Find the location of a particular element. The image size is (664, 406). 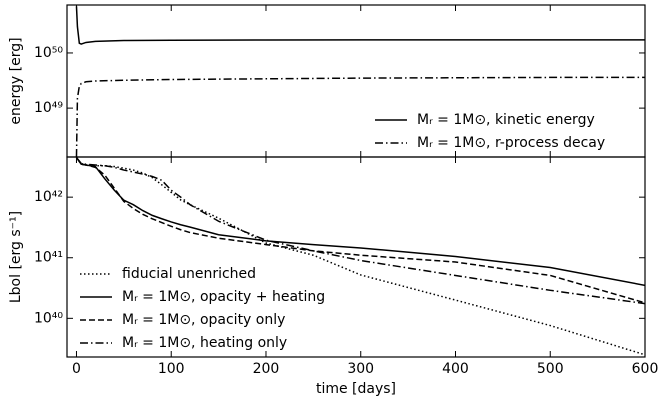

y-tick-label: 10⁴¹ is located at coordinates (48, 258).